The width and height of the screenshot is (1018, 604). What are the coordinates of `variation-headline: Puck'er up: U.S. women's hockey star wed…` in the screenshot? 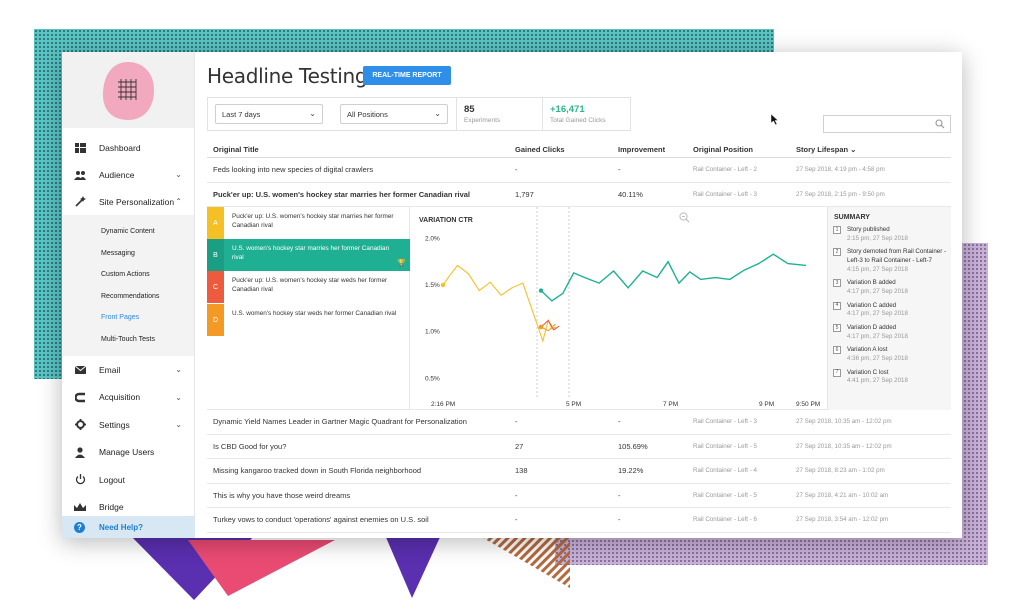 It's located at (310, 285).